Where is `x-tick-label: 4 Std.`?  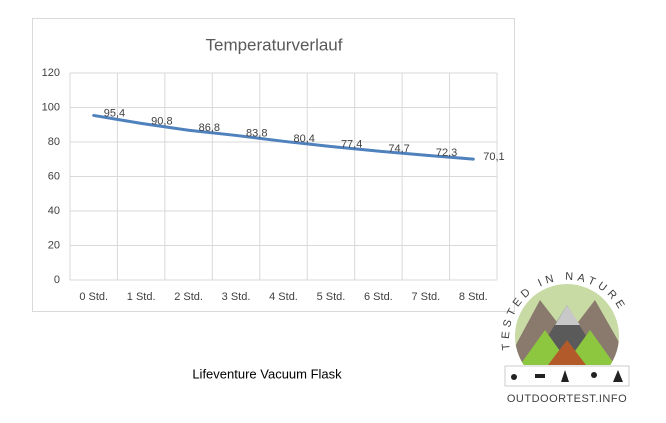
x-tick-label: 4 Std. is located at coordinates (283, 297).